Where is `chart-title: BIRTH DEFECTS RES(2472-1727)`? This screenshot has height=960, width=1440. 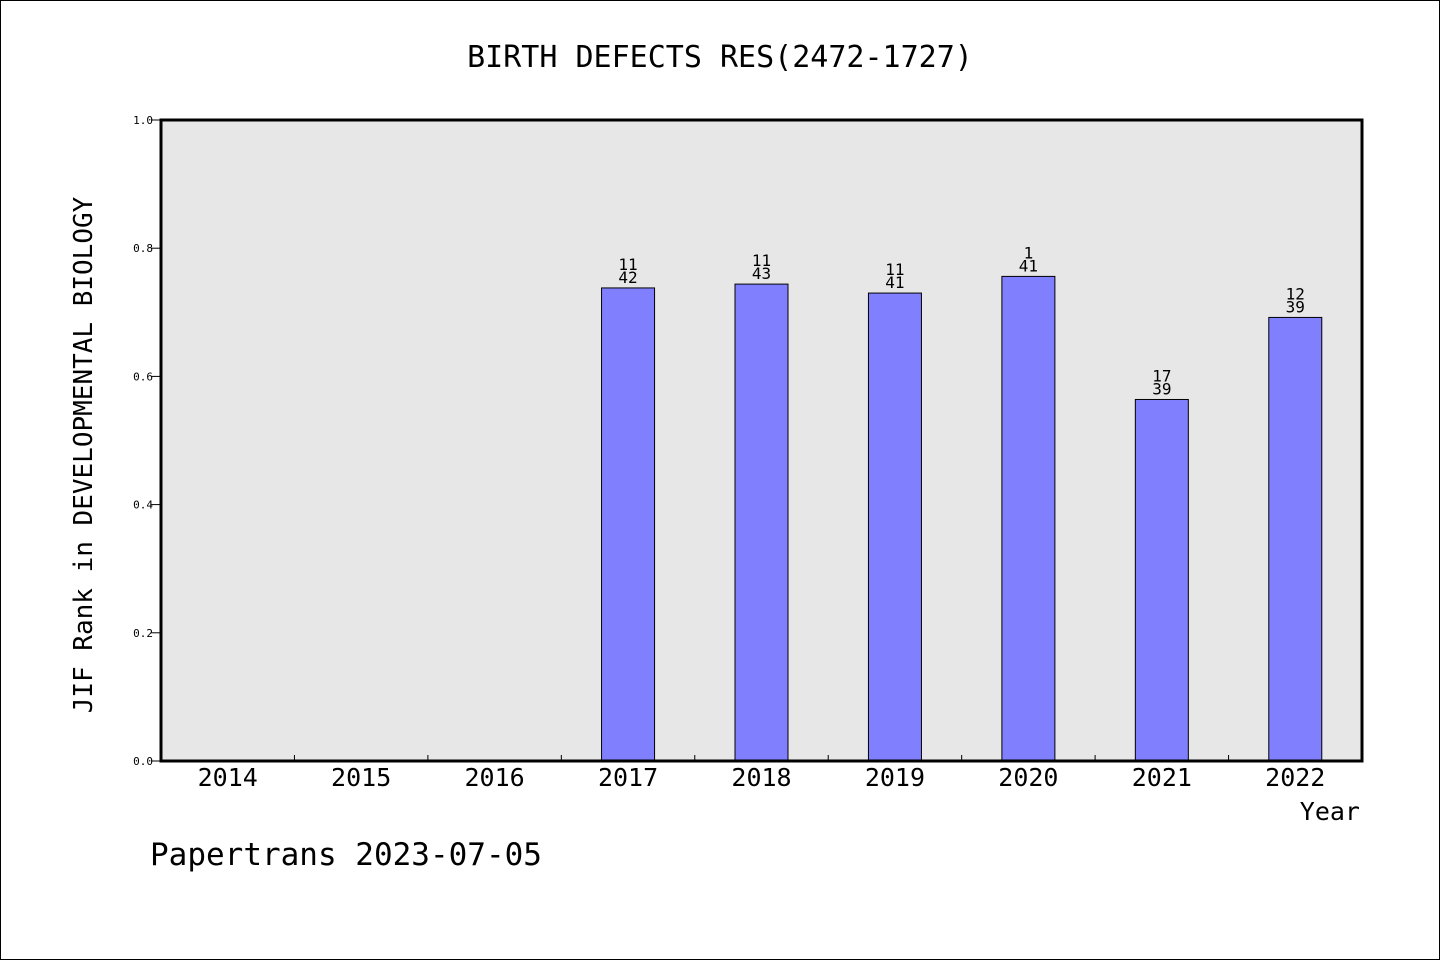
chart-title: BIRTH DEFECTS RES(2472-1727) is located at coordinates (720, 57).